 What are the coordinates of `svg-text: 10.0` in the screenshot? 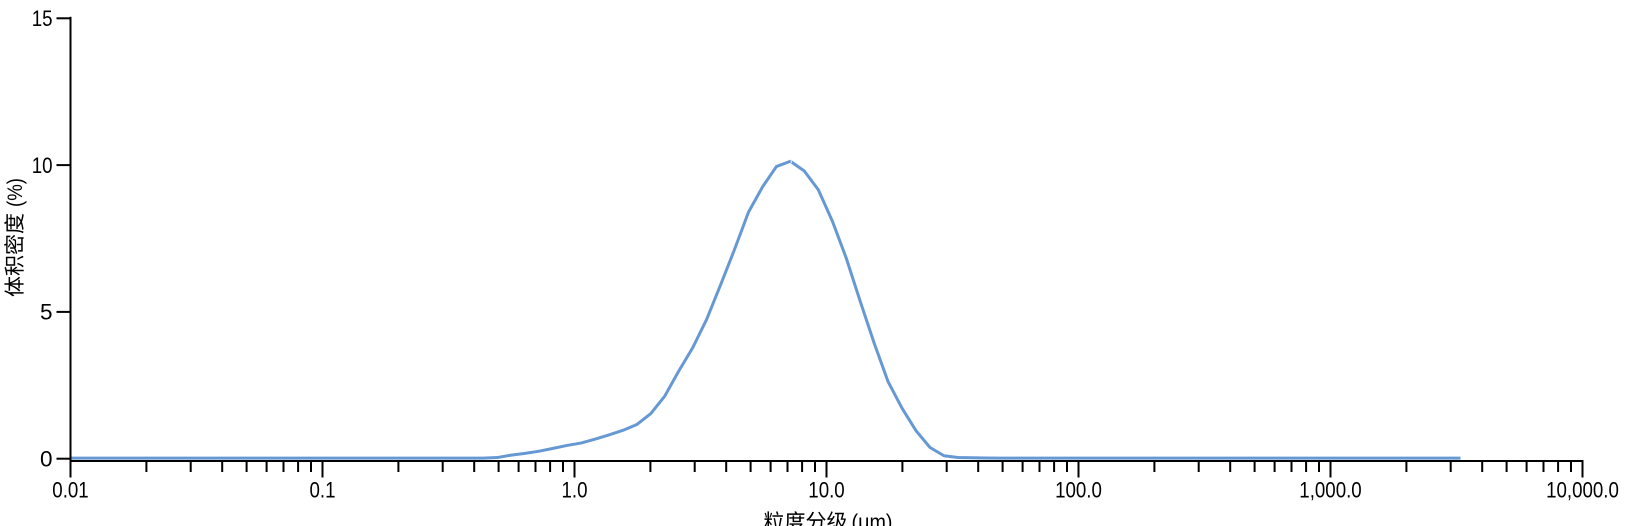 It's located at (826, 490).